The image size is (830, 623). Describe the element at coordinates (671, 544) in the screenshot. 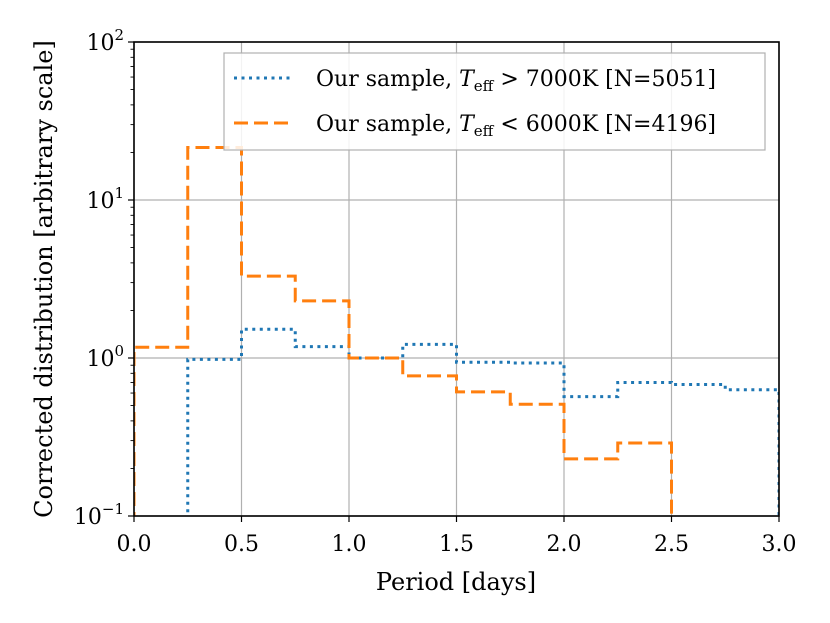

I see `x-tick-label-5: 2.5` at that location.